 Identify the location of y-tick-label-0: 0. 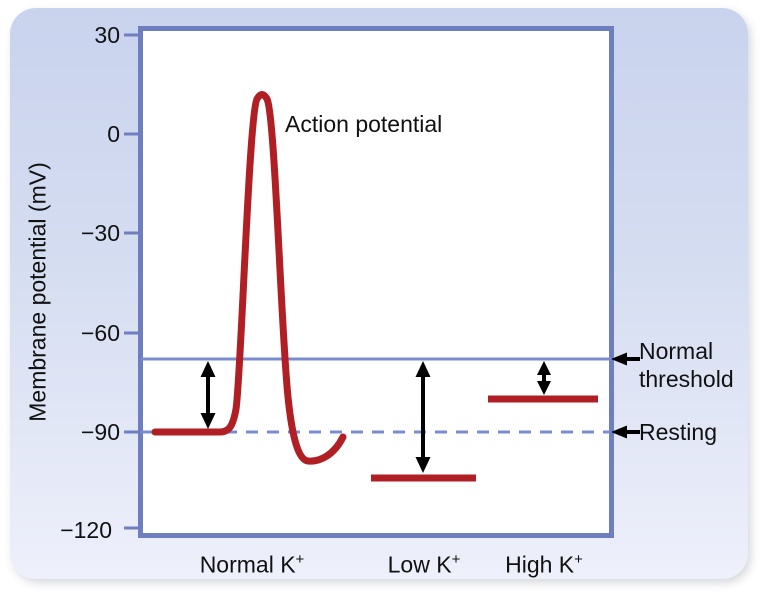
(113, 134).